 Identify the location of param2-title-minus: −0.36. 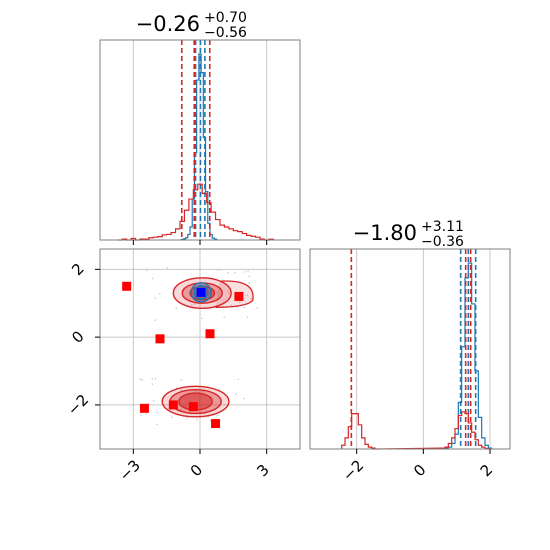
(442, 242).